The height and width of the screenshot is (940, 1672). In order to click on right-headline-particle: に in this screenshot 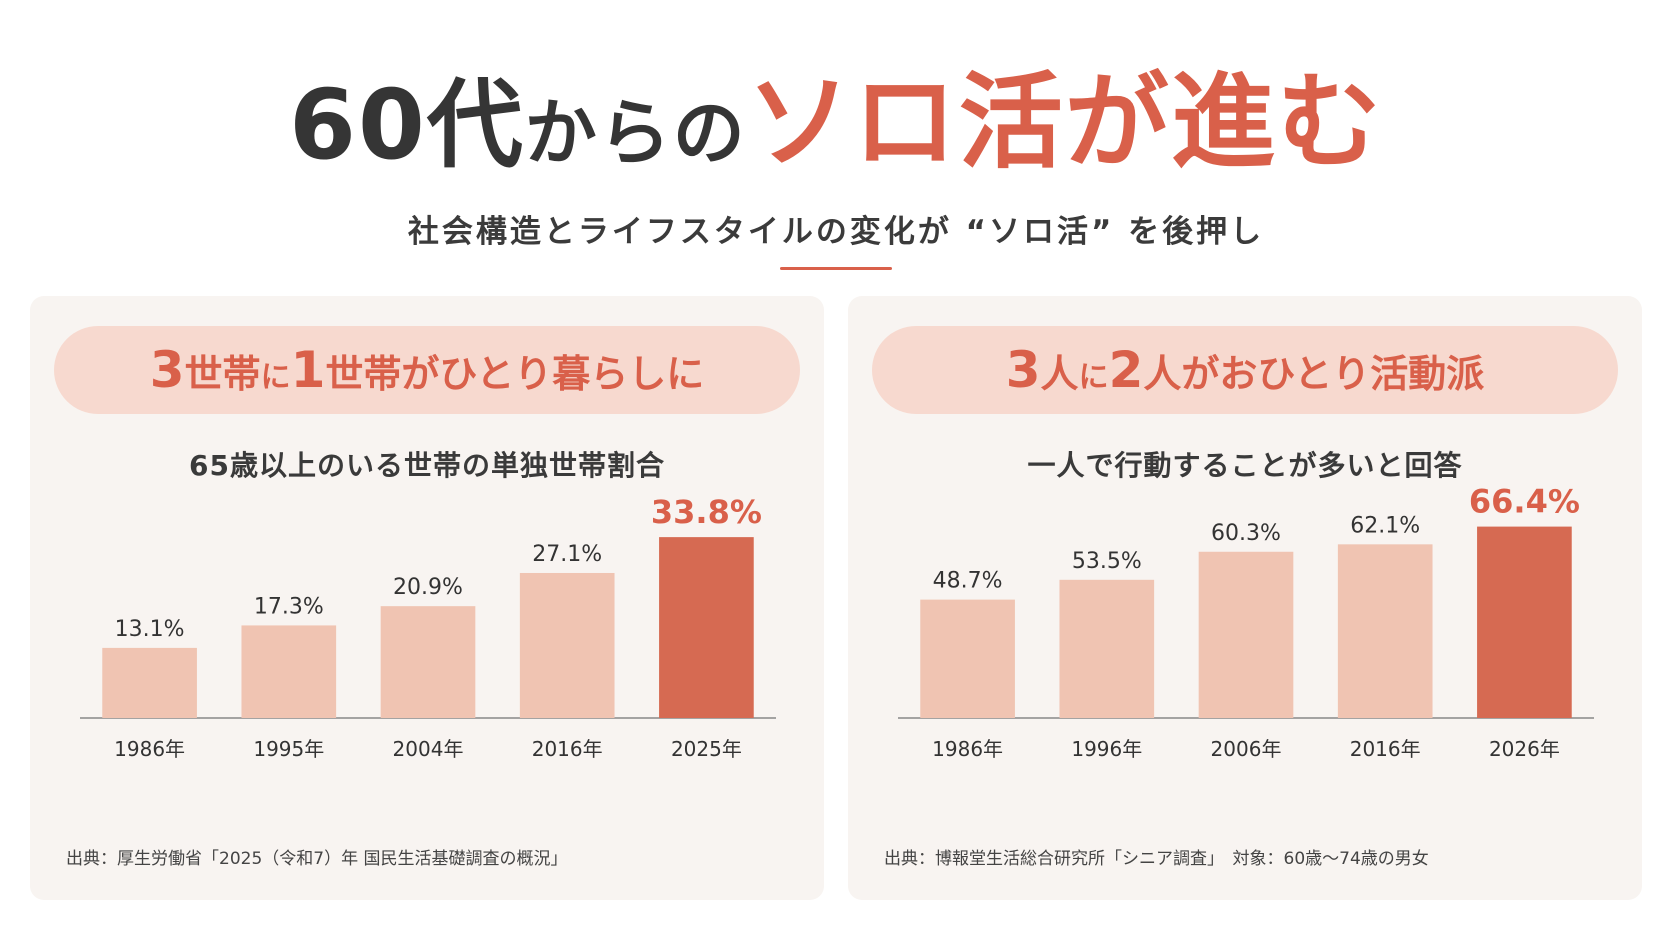, I will do `click(1093, 377)`.